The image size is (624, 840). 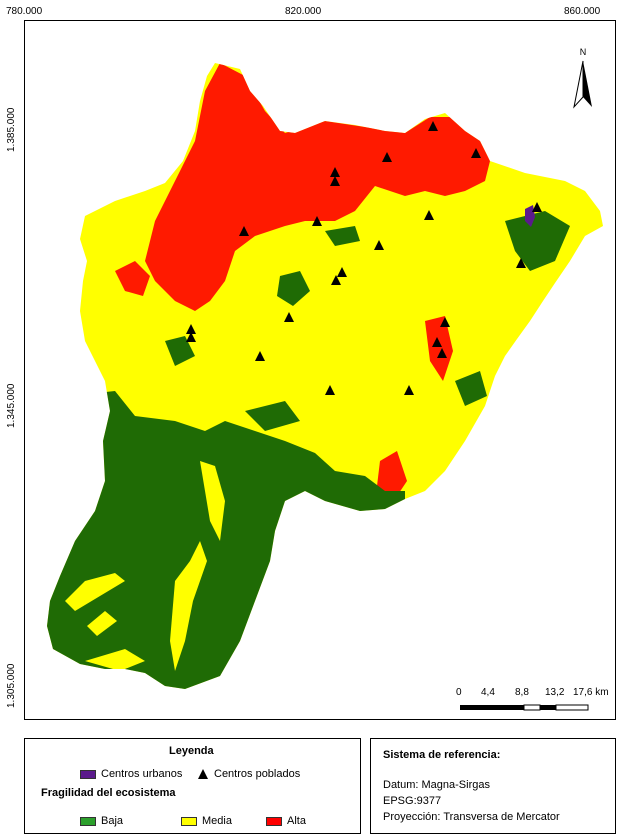 I want to click on coord-left-1305: 1.305.000, so click(x=11, y=686).